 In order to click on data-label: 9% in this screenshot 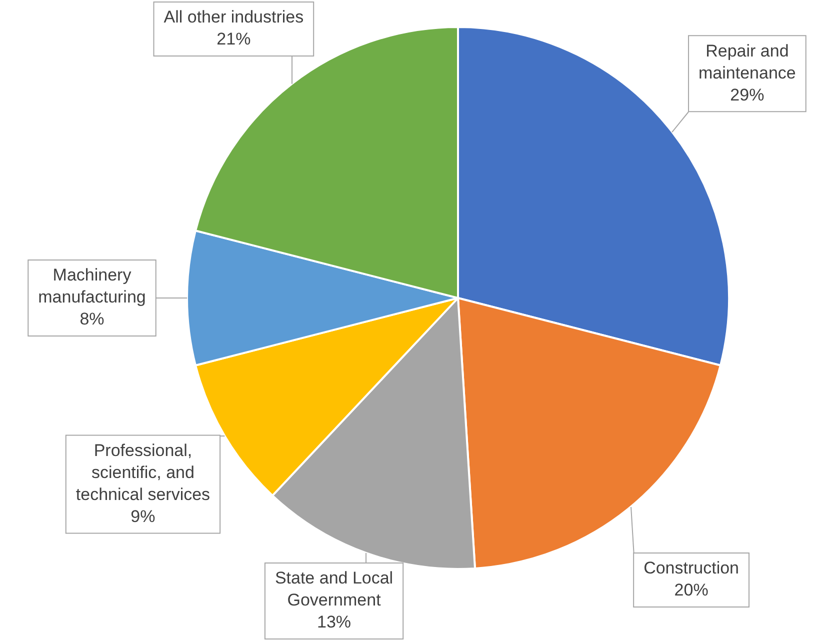, I will do `click(143, 516)`.